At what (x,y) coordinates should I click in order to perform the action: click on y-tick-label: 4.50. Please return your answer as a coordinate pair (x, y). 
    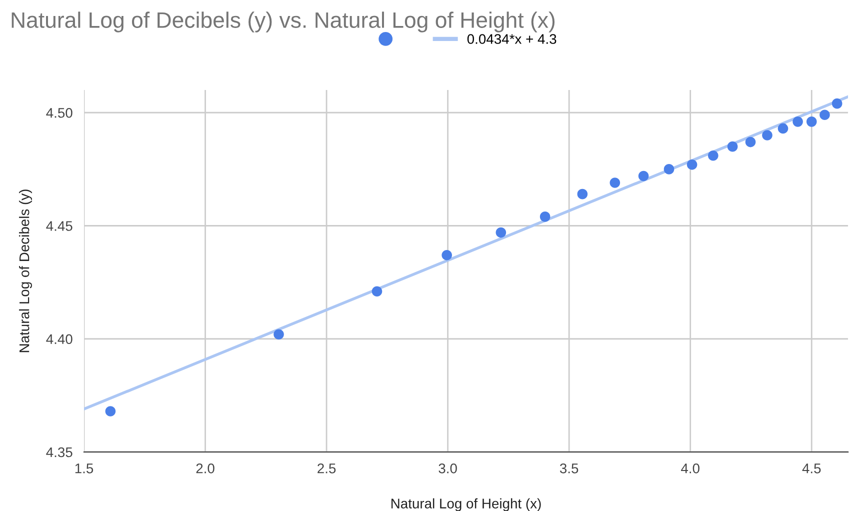
    Looking at the image, I should click on (59, 113).